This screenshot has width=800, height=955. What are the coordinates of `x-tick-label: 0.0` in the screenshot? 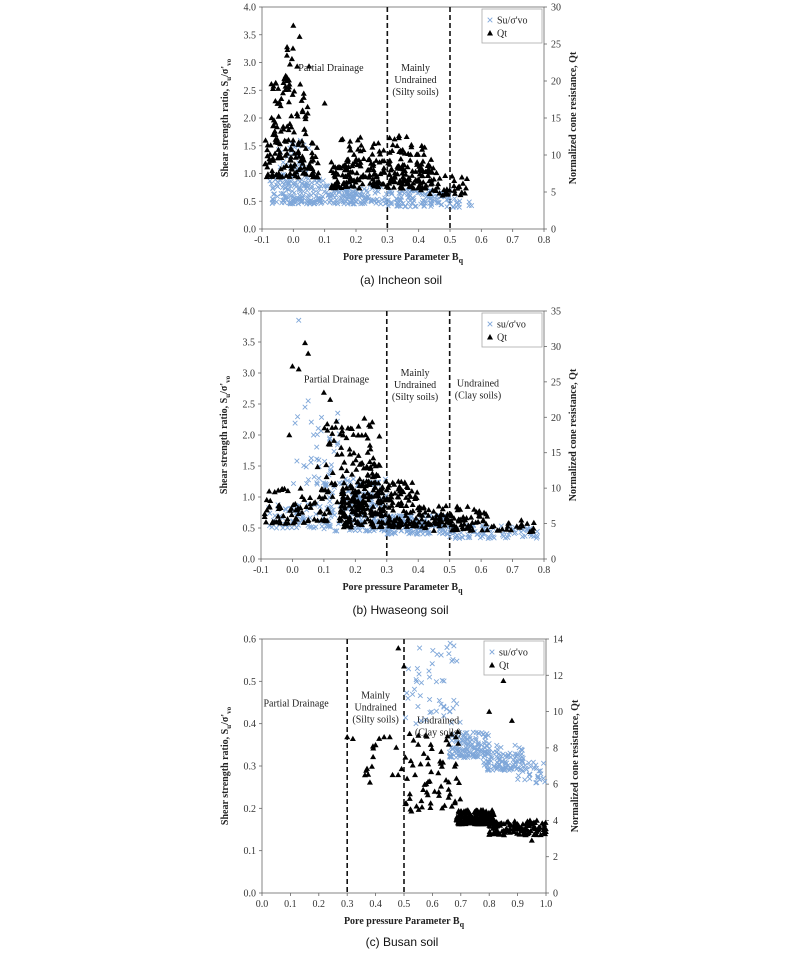 It's located at (262, 904).